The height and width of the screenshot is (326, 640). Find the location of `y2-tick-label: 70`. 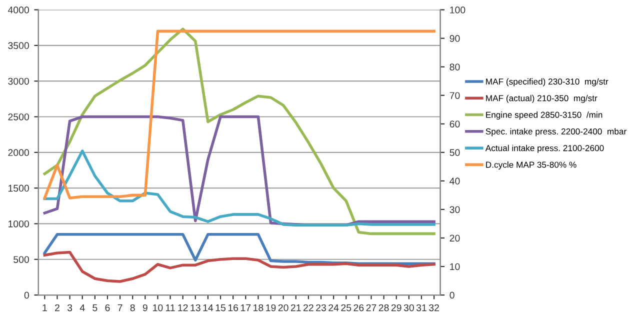

y2-tick-label: 70 is located at coordinates (455, 95).